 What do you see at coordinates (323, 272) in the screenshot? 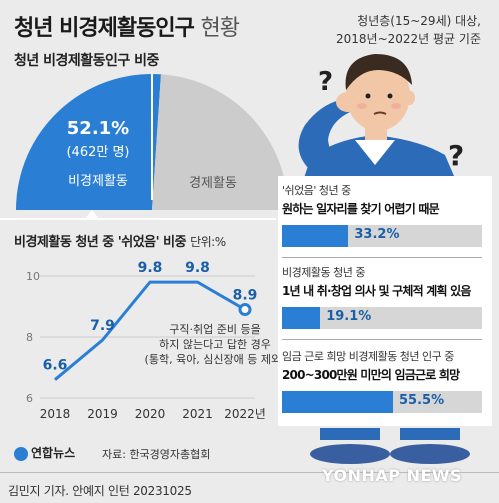
I see `stat-card-caption: 비경제활동 청년 중` at bounding box center [323, 272].